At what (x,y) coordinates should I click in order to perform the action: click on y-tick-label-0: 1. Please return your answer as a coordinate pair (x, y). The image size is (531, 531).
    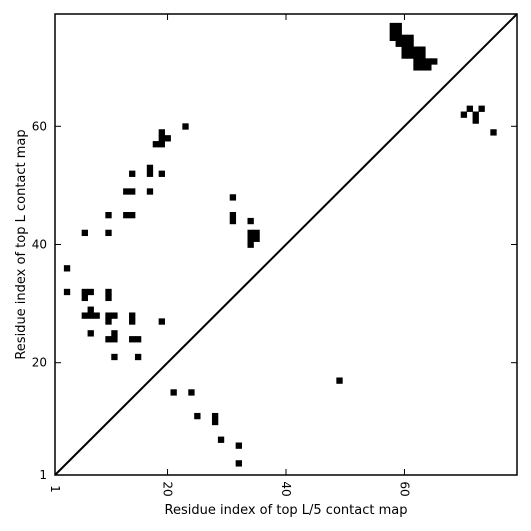
    Looking at the image, I should click on (43, 475).